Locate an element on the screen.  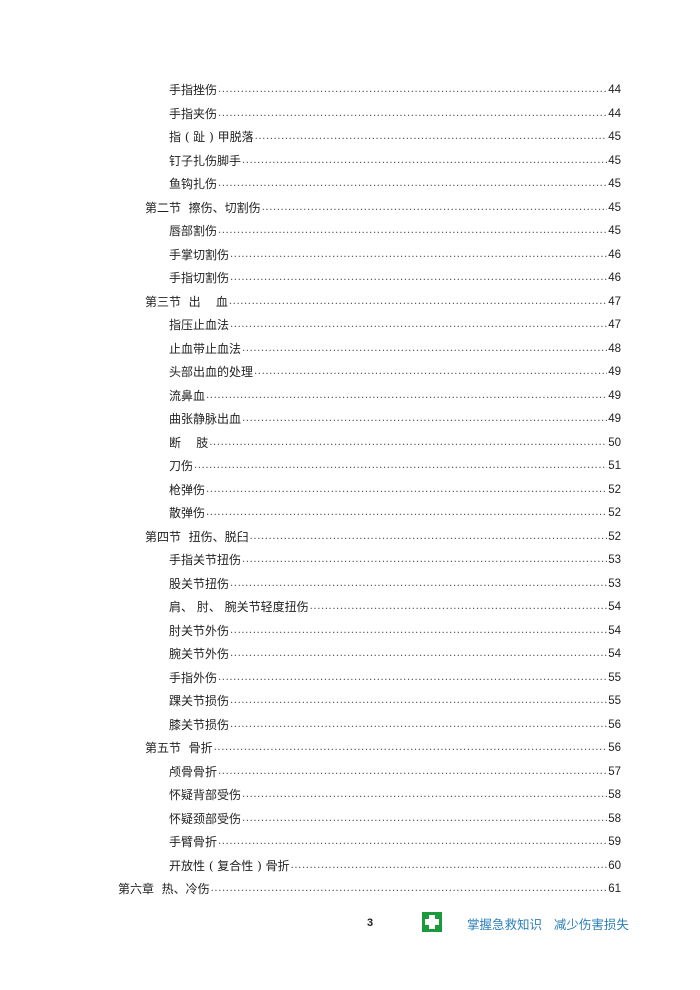
toc-entry-page: 47 is located at coordinates (614, 325).